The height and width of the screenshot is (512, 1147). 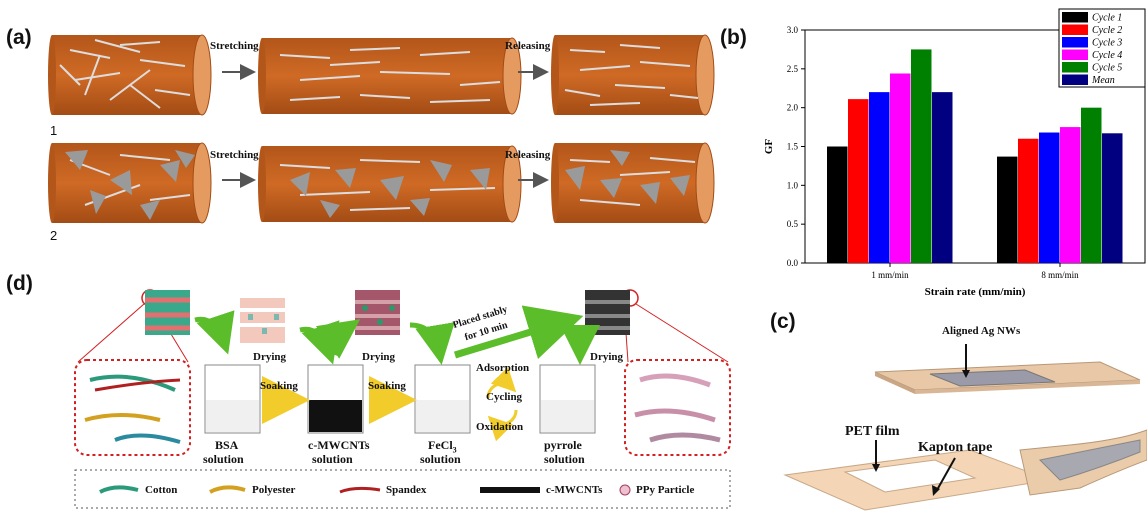 What do you see at coordinates (332, 459) in the screenshot?
I see `cmwcnts-solution-label: solution` at bounding box center [332, 459].